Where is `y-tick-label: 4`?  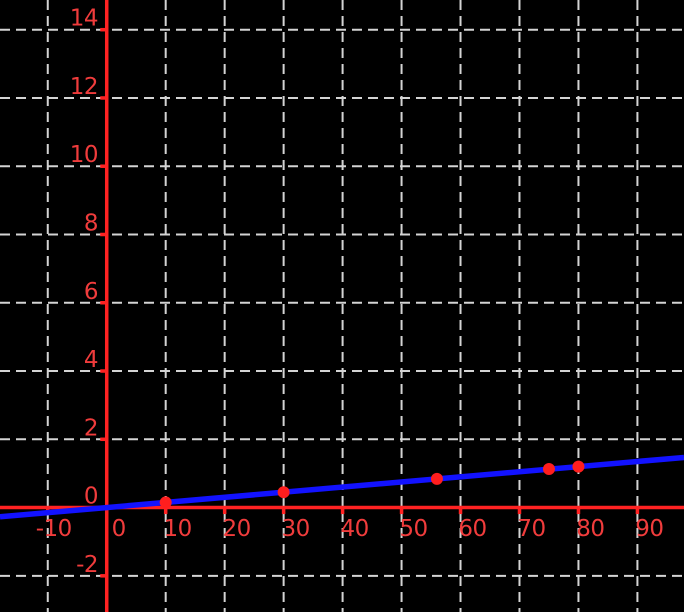 y-tick-label: 4 is located at coordinates (91, 360).